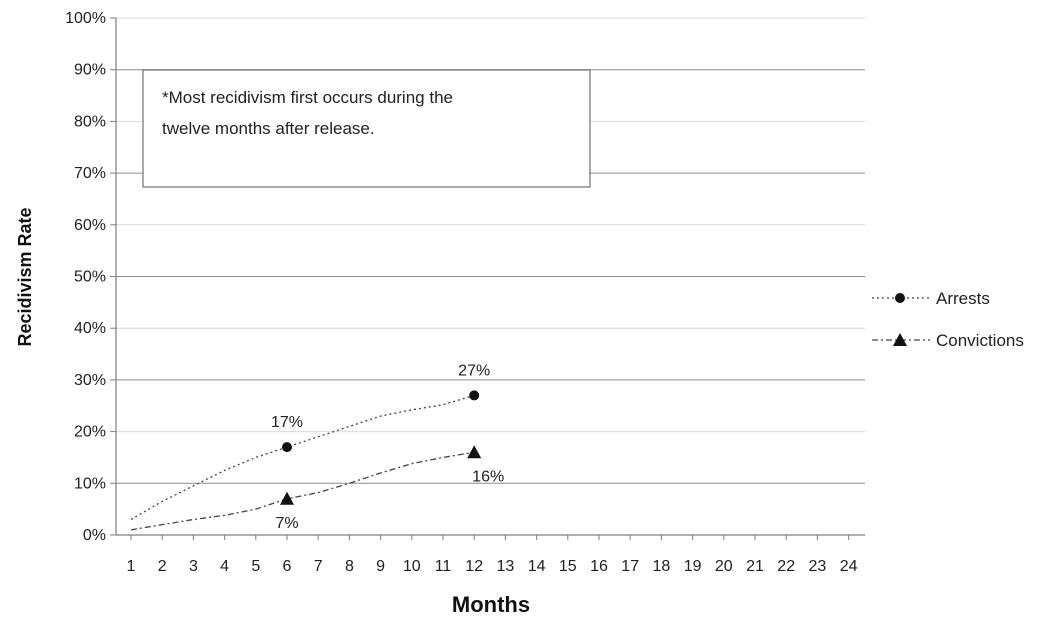 The height and width of the screenshot is (617, 1047). Describe the element at coordinates (162, 566) in the screenshot. I see `x-tick-label: 2` at that location.